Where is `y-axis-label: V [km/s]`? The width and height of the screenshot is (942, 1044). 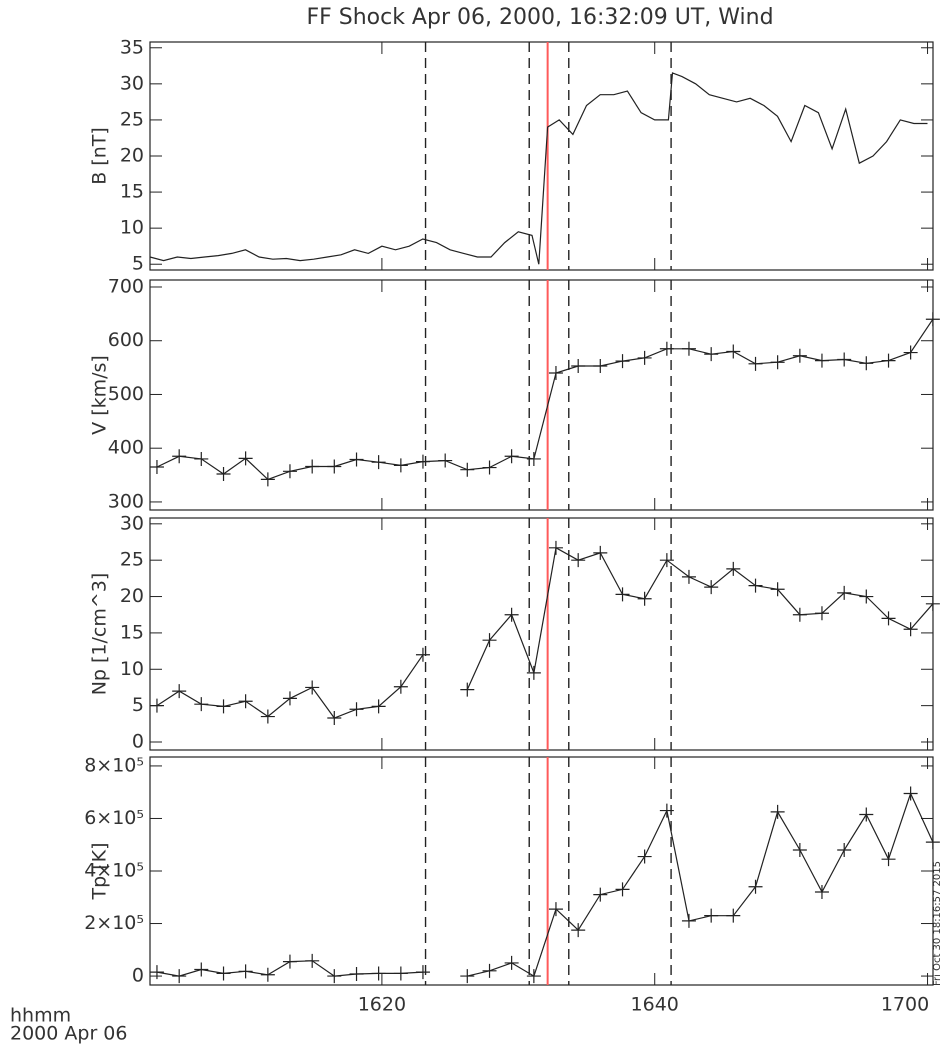 y-axis-label: V [km/s] is located at coordinates (100, 395).